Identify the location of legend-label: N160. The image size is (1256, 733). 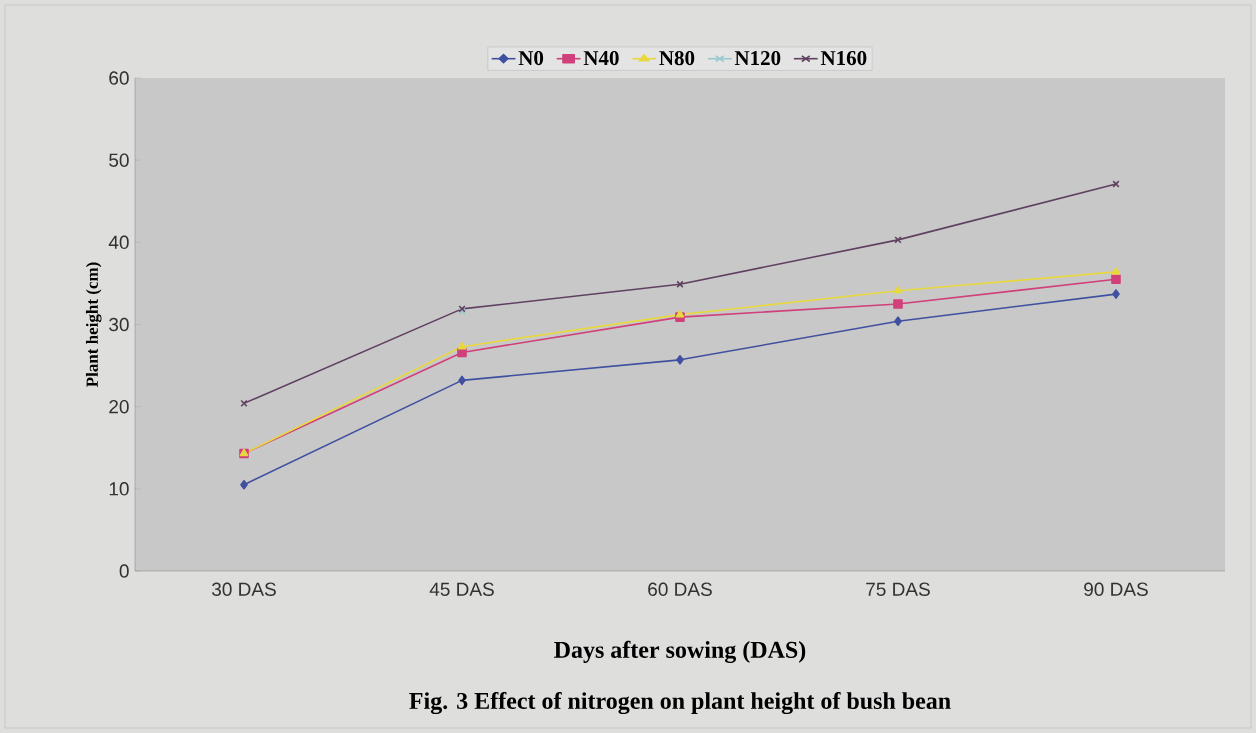
(843, 58).